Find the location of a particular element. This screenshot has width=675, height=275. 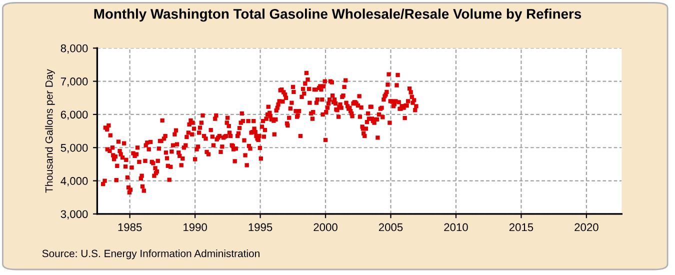

x-tick-label: 2010 is located at coordinates (456, 227).